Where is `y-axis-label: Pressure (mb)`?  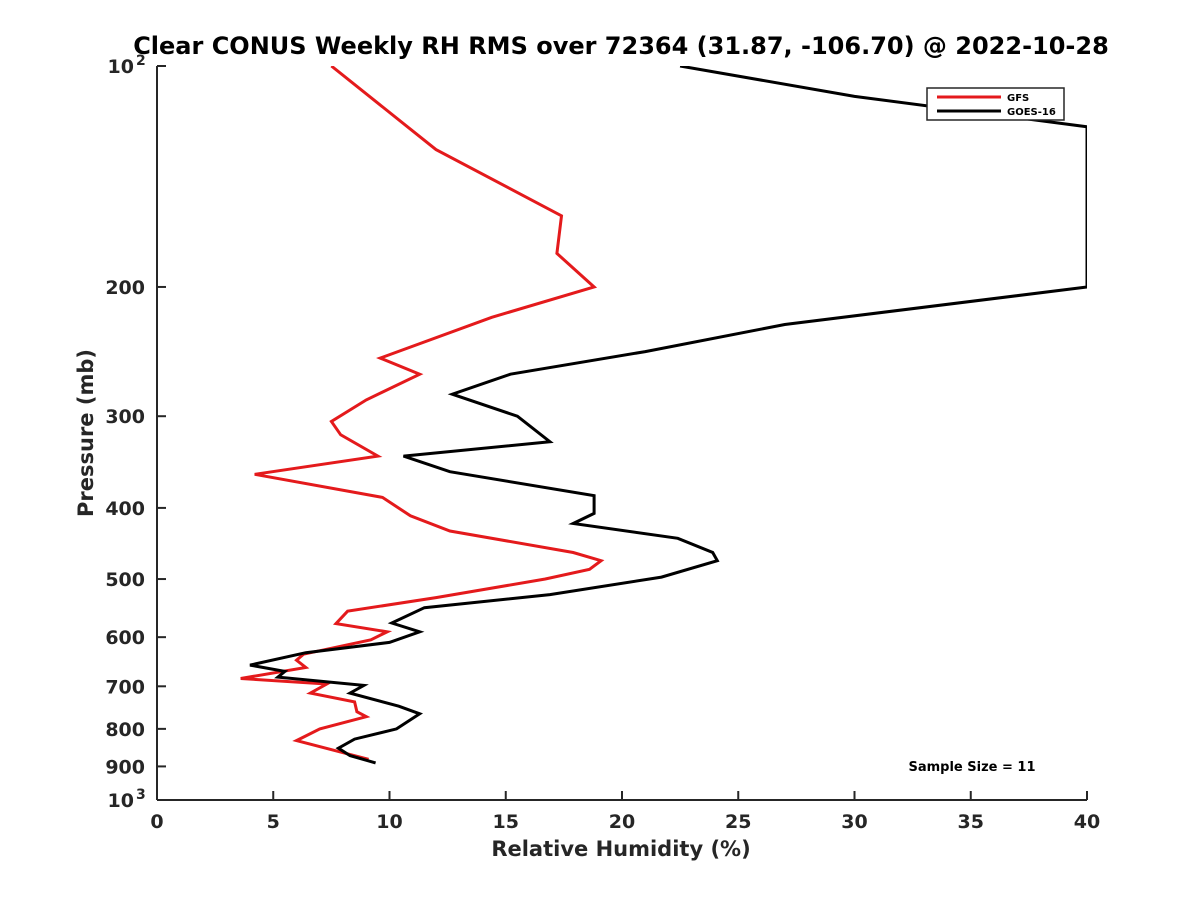 y-axis-label: Pressure (mb) is located at coordinates (86, 433).